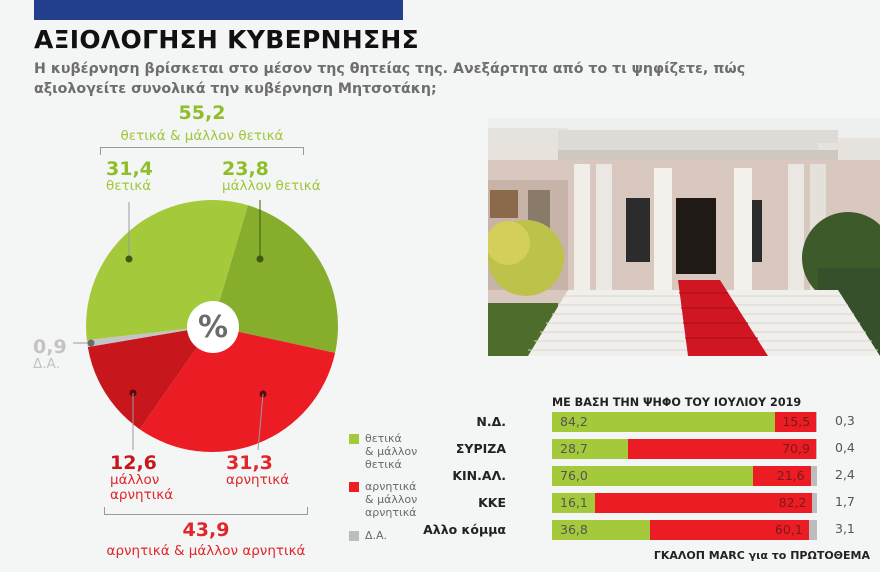 The image size is (880, 572). Describe the element at coordinates (129, 186) in the screenshot. I see `slice-text-positive: θετικά` at that location.